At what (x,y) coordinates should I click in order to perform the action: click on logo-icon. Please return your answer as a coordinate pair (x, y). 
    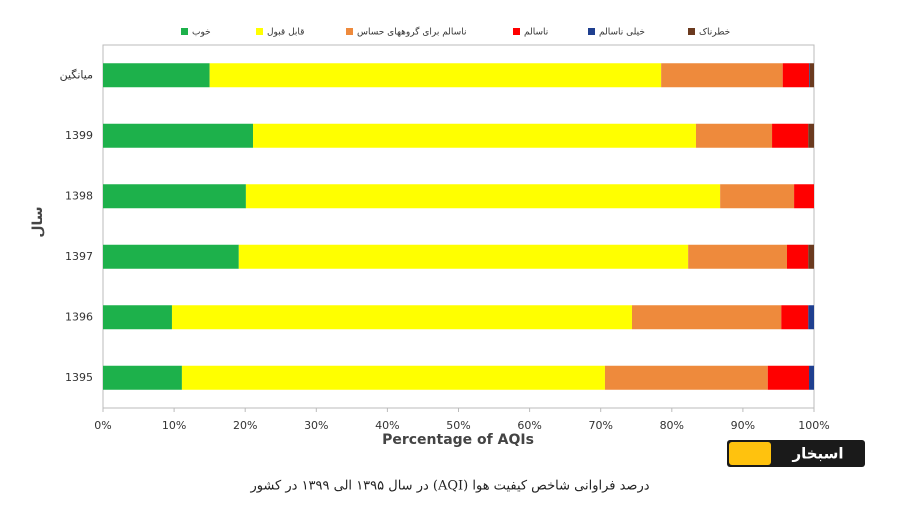
    Looking at the image, I should click on (750, 453).